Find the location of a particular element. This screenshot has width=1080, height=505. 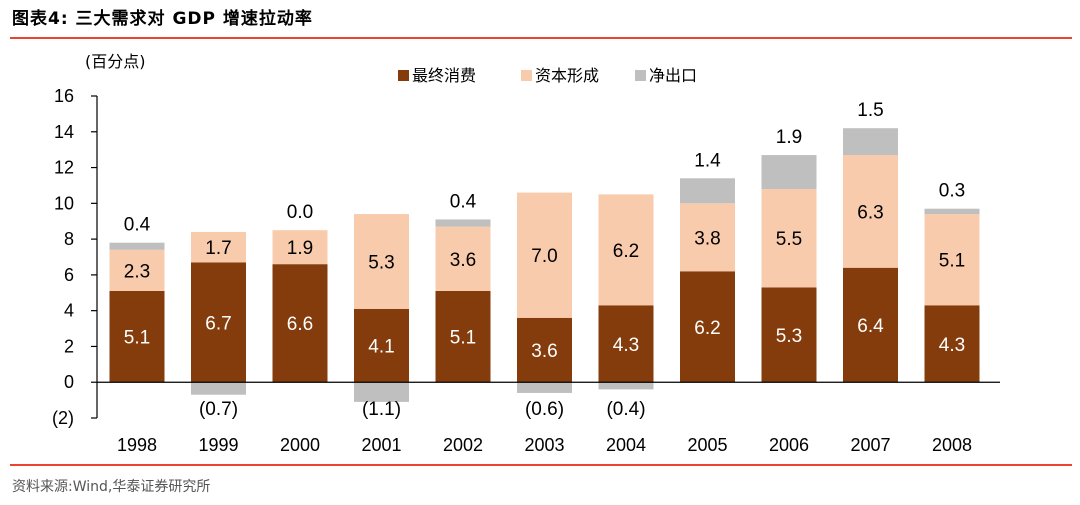

data-label-capital: 5.5 is located at coordinates (789, 239).